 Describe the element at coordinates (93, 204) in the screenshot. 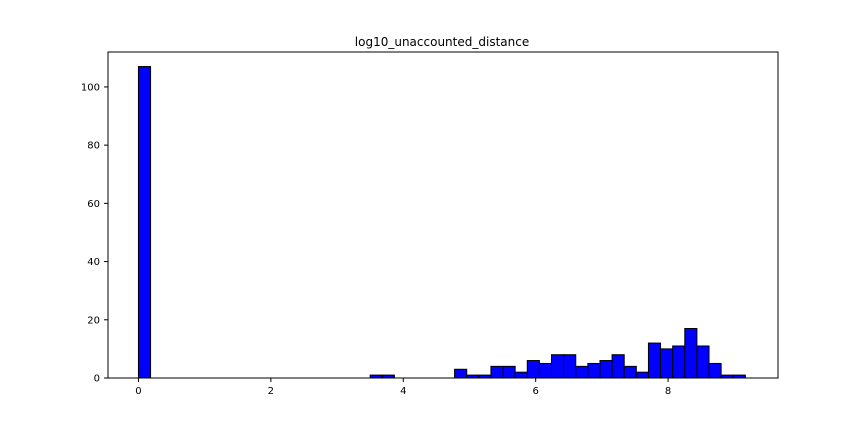

I see `y-tick-label-3: 60` at that location.